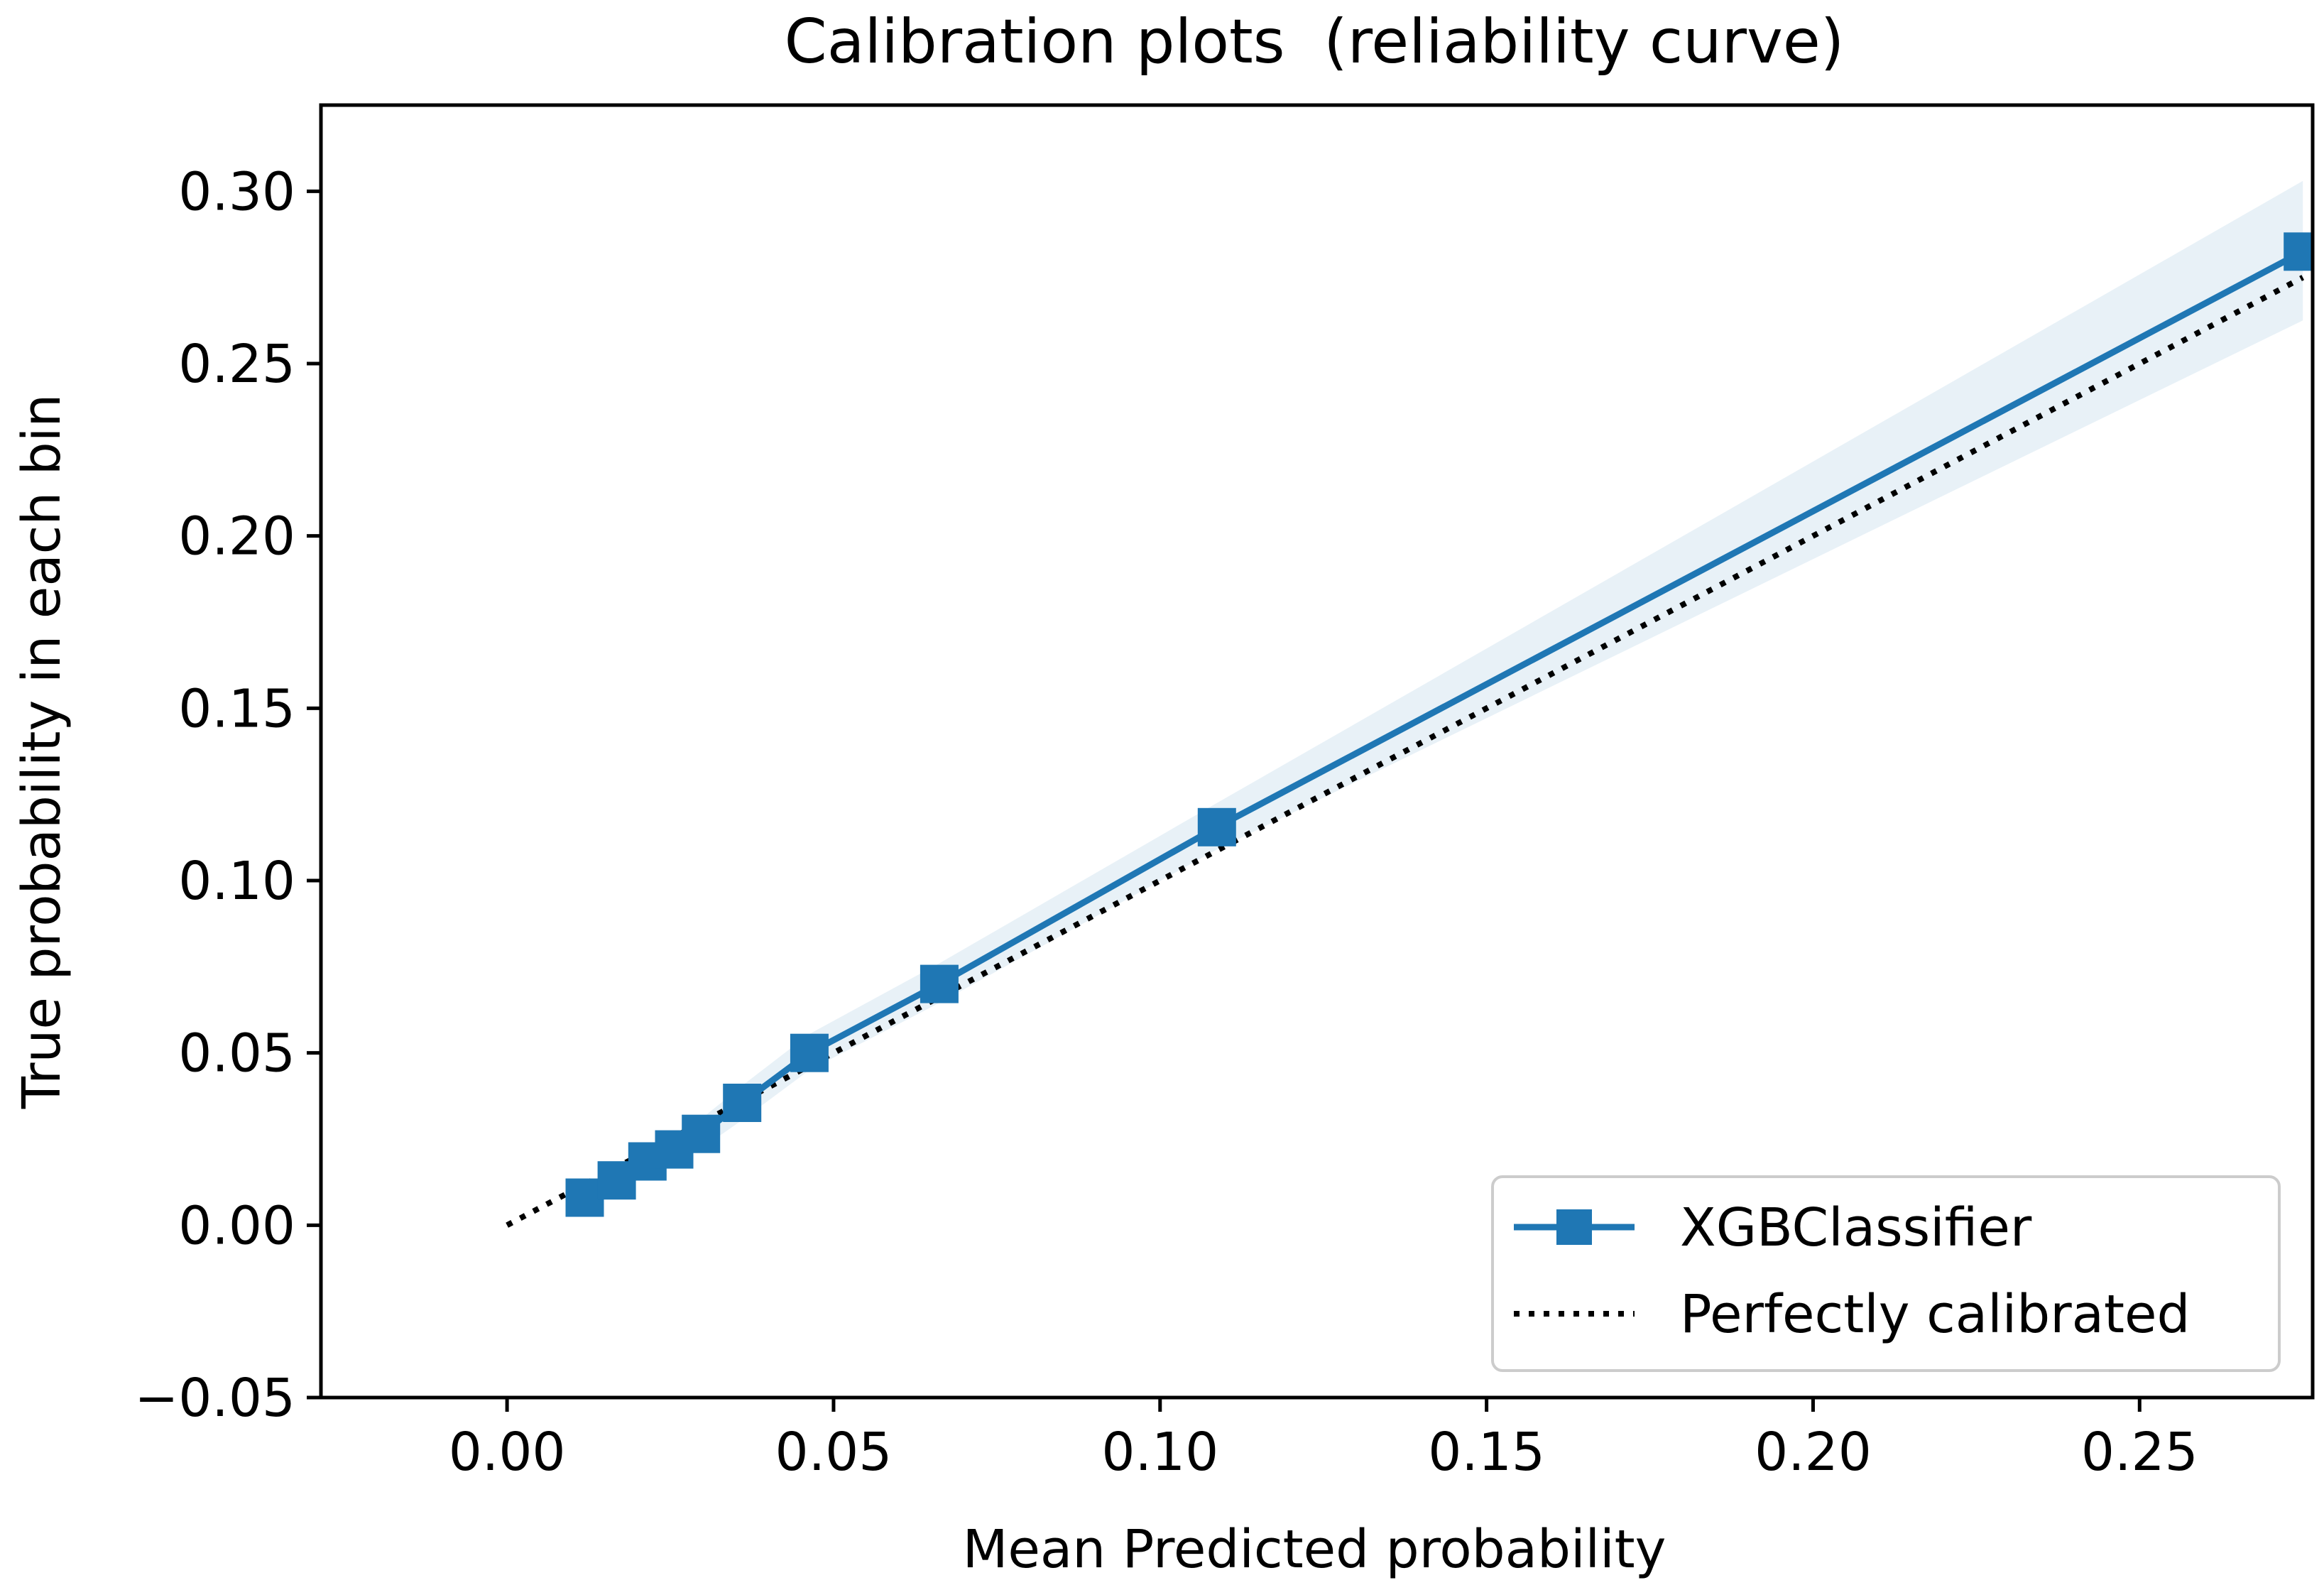 This screenshot has height=1590, width=2324. What do you see at coordinates (236, 1226) in the screenshot?
I see `y-tick-label: 0.00` at bounding box center [236, 1226].